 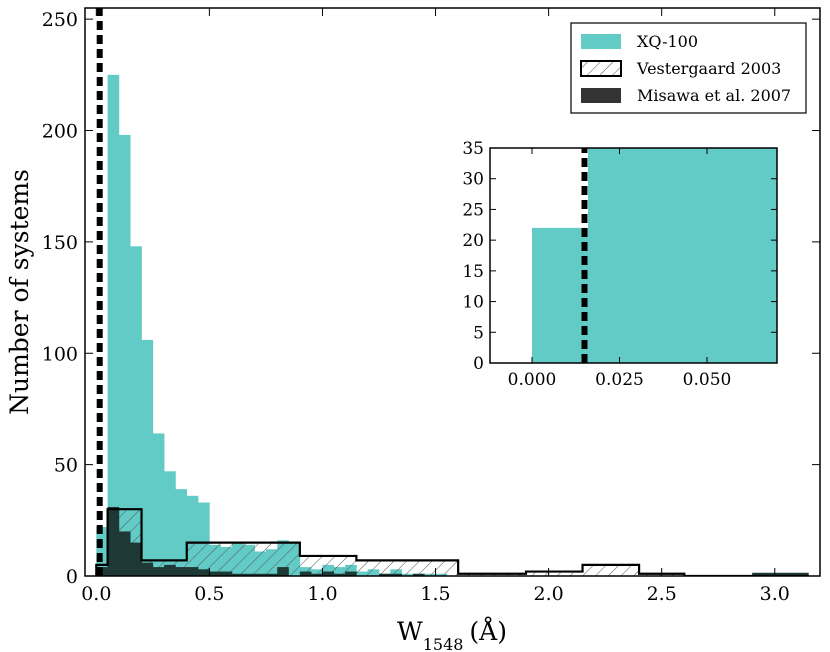 I want to click on inset-axis-ticks: 0.000 0.025 0.050 0 5 10 15 20 25 30 35, so click(x=619, y=264).